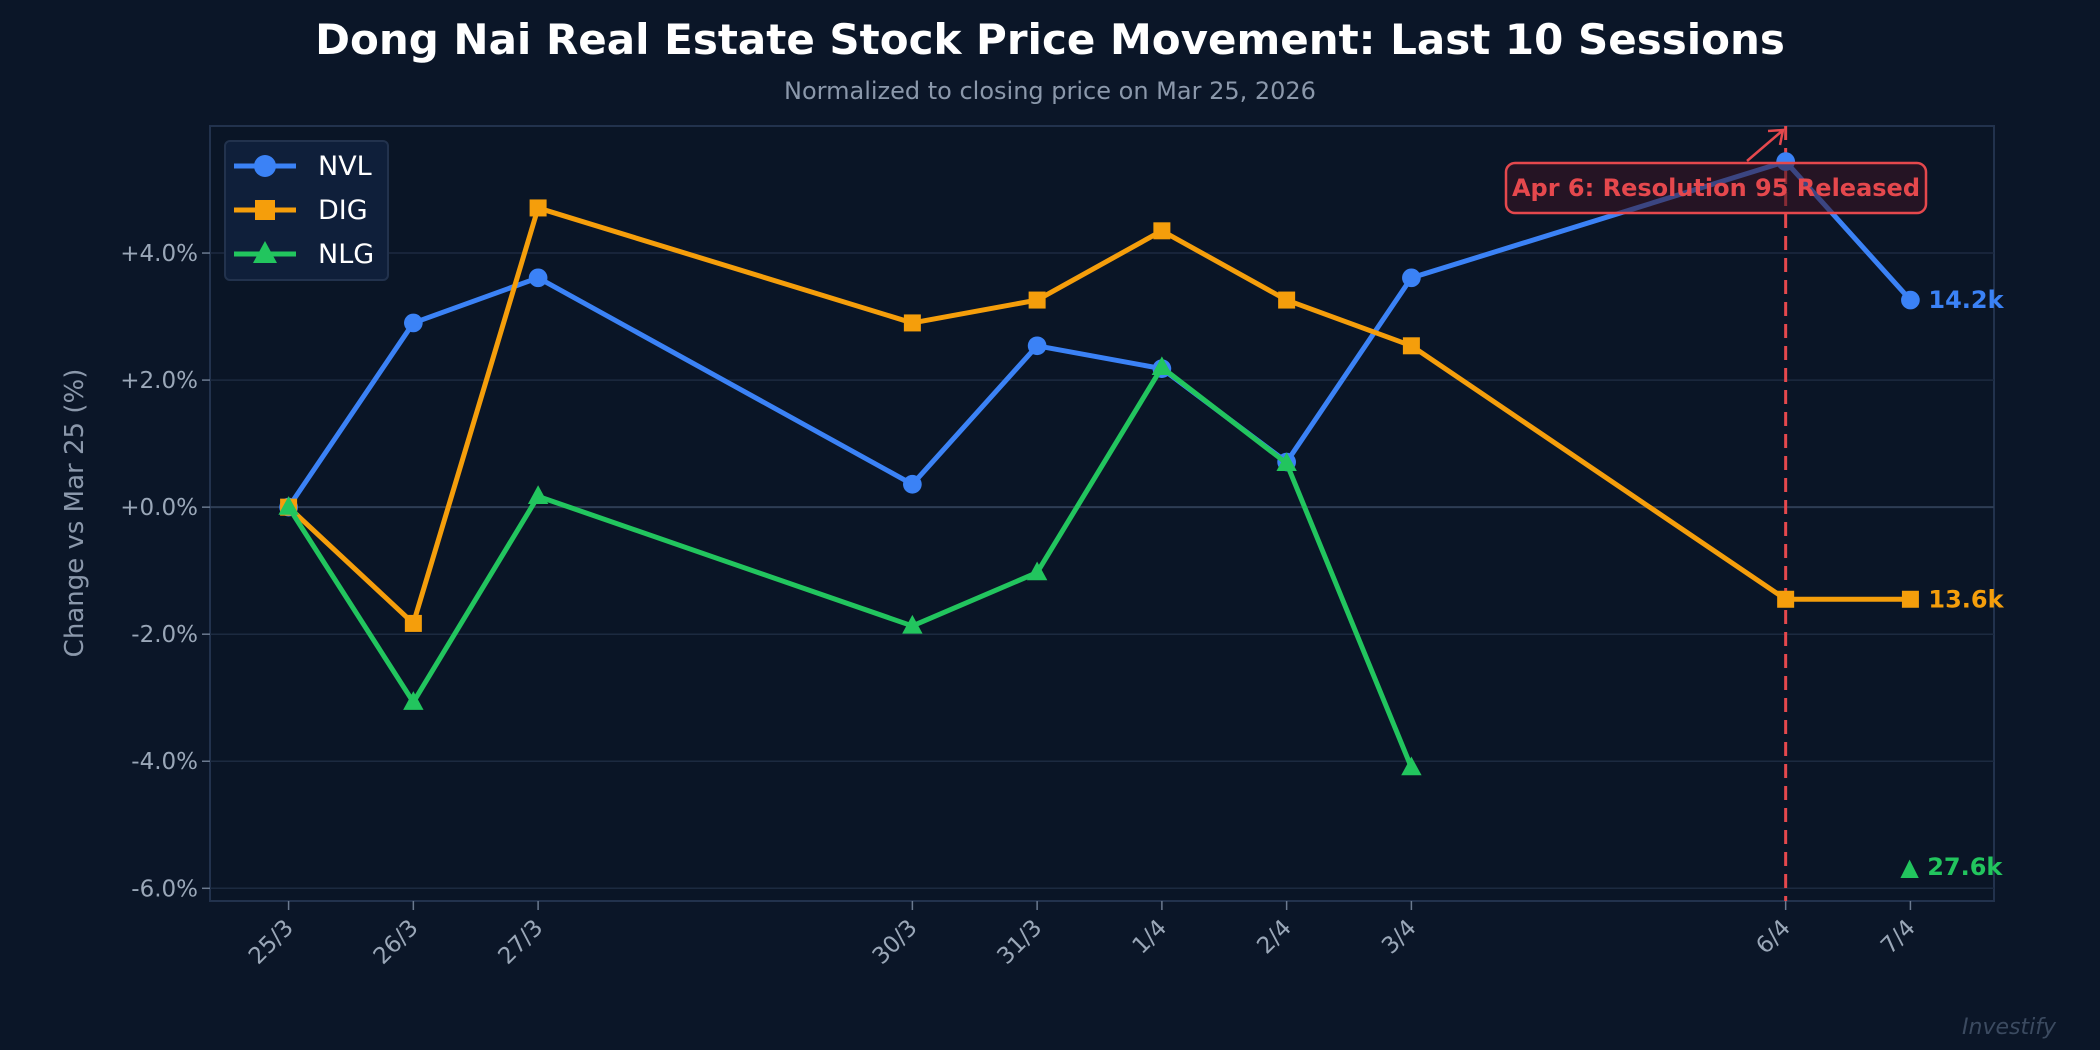 This screenshot has width=2100, height=1050. Describe the element at coordinates (75, 513) in the screenshot. I see `y-axis-label: Change vs Mar 25 (%)` at that location.